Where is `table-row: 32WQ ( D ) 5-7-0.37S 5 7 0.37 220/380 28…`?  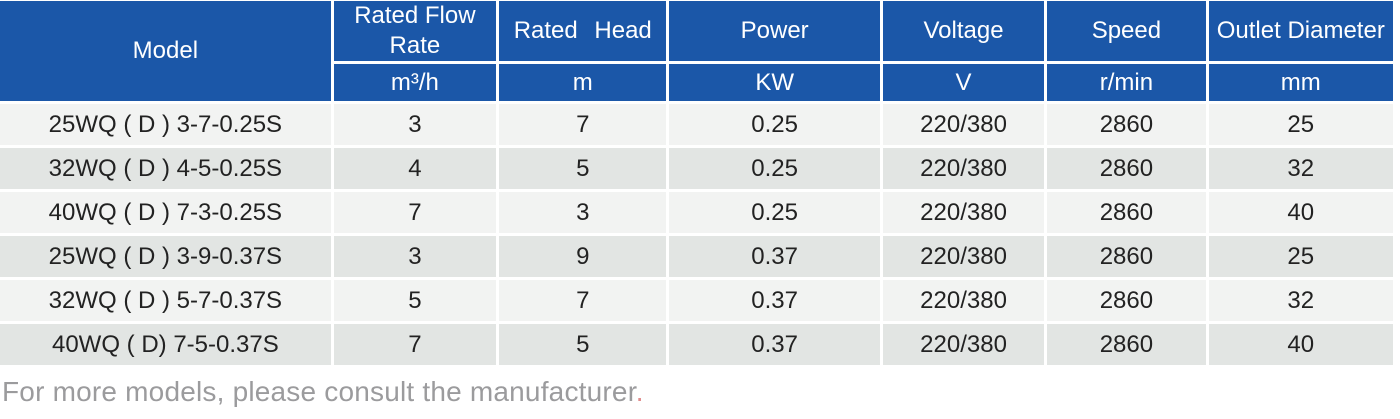 table-row: 32WQ ( D ) 5-7-0.37S 5 7 0.37 220/380 28… is located at coordinates (696, 300).